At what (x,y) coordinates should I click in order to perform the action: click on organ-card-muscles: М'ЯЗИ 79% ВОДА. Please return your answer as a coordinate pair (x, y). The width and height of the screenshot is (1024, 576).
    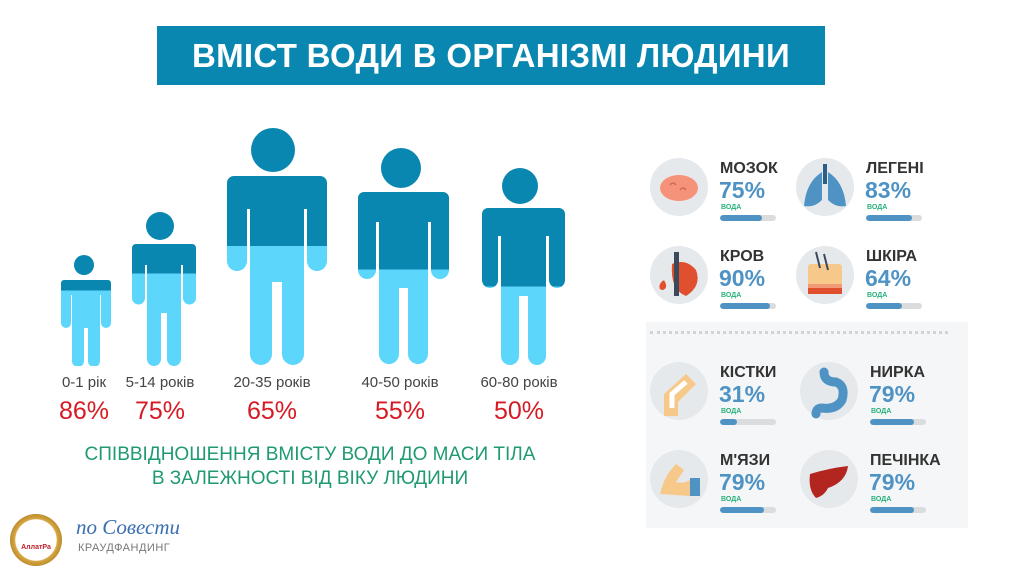
    Looking at the image, I should click on (727, 490).